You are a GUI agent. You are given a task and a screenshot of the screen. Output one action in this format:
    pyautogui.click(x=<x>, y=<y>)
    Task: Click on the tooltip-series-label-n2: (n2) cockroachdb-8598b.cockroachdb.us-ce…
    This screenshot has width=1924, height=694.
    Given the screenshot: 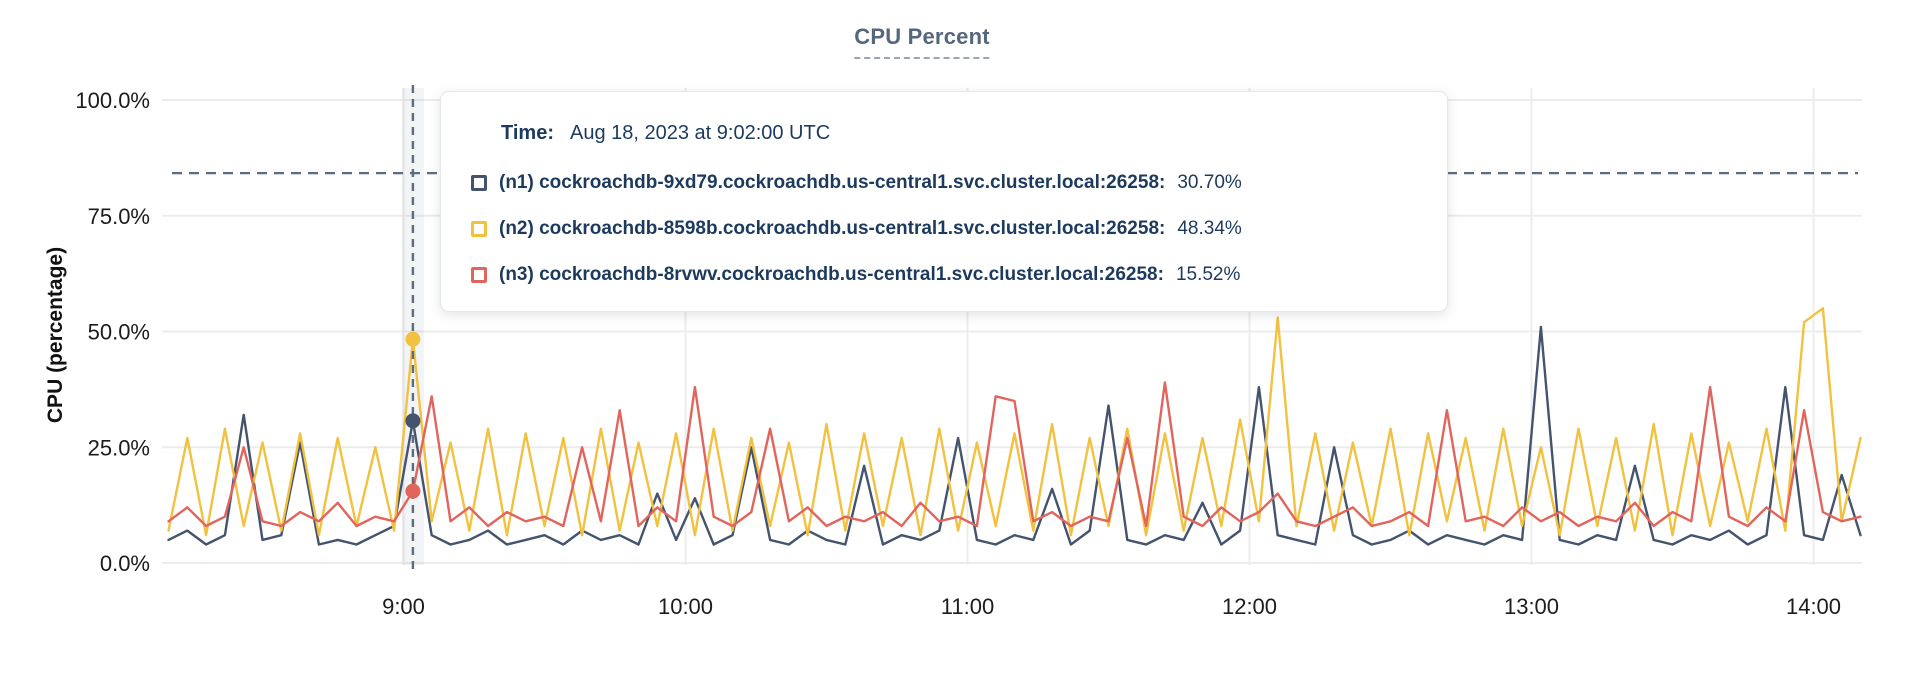 What is the action you would take?
    pyautogui.click(x=832, y=228)
    